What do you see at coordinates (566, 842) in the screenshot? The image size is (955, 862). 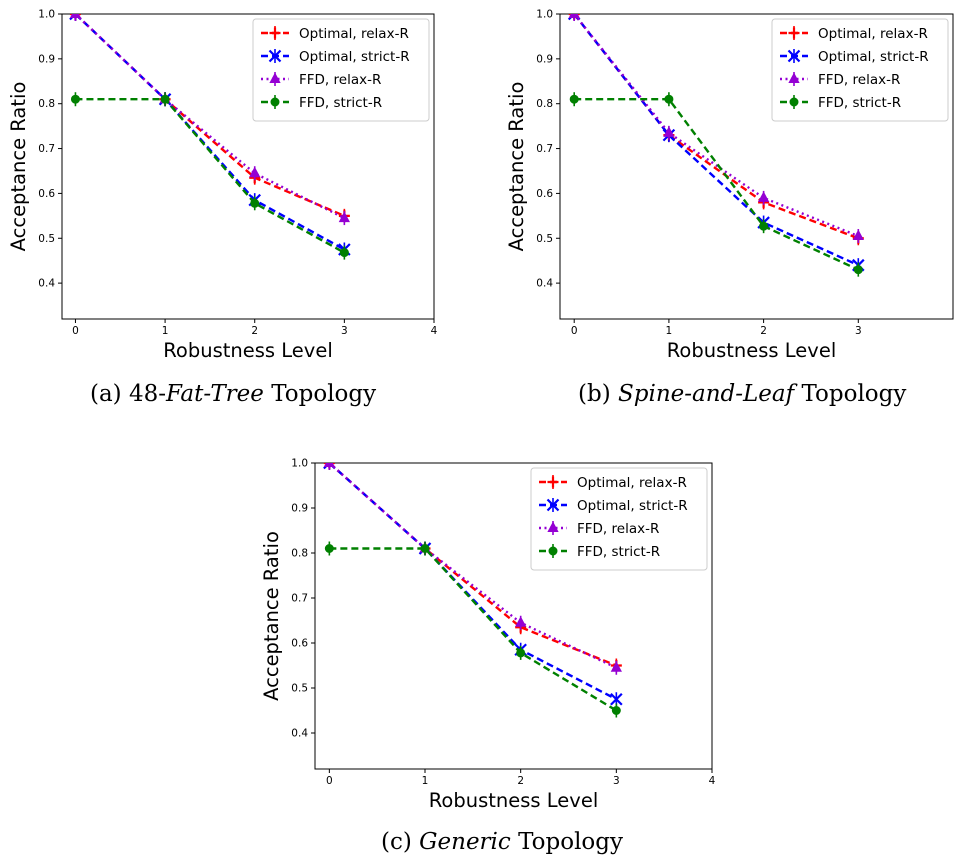 I see `caption-c-suffix: Topology` at bounding box center [566, 842].